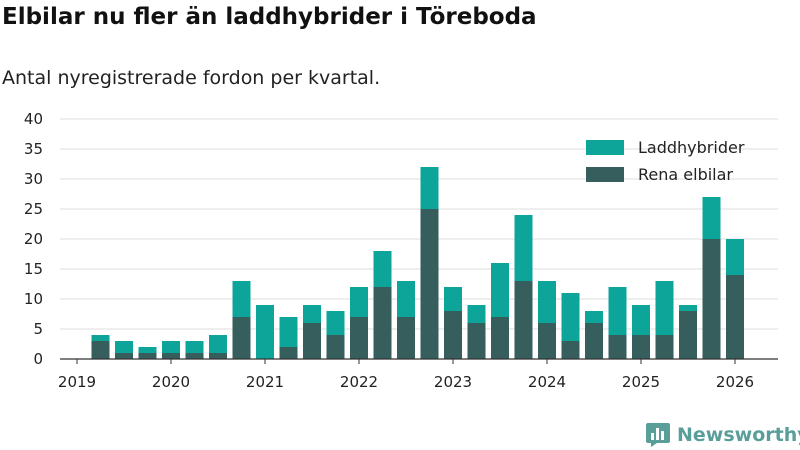 The height and width of the screenshot is (450, 800). I want to click on y-tick-label: 25, so click(33, 209).